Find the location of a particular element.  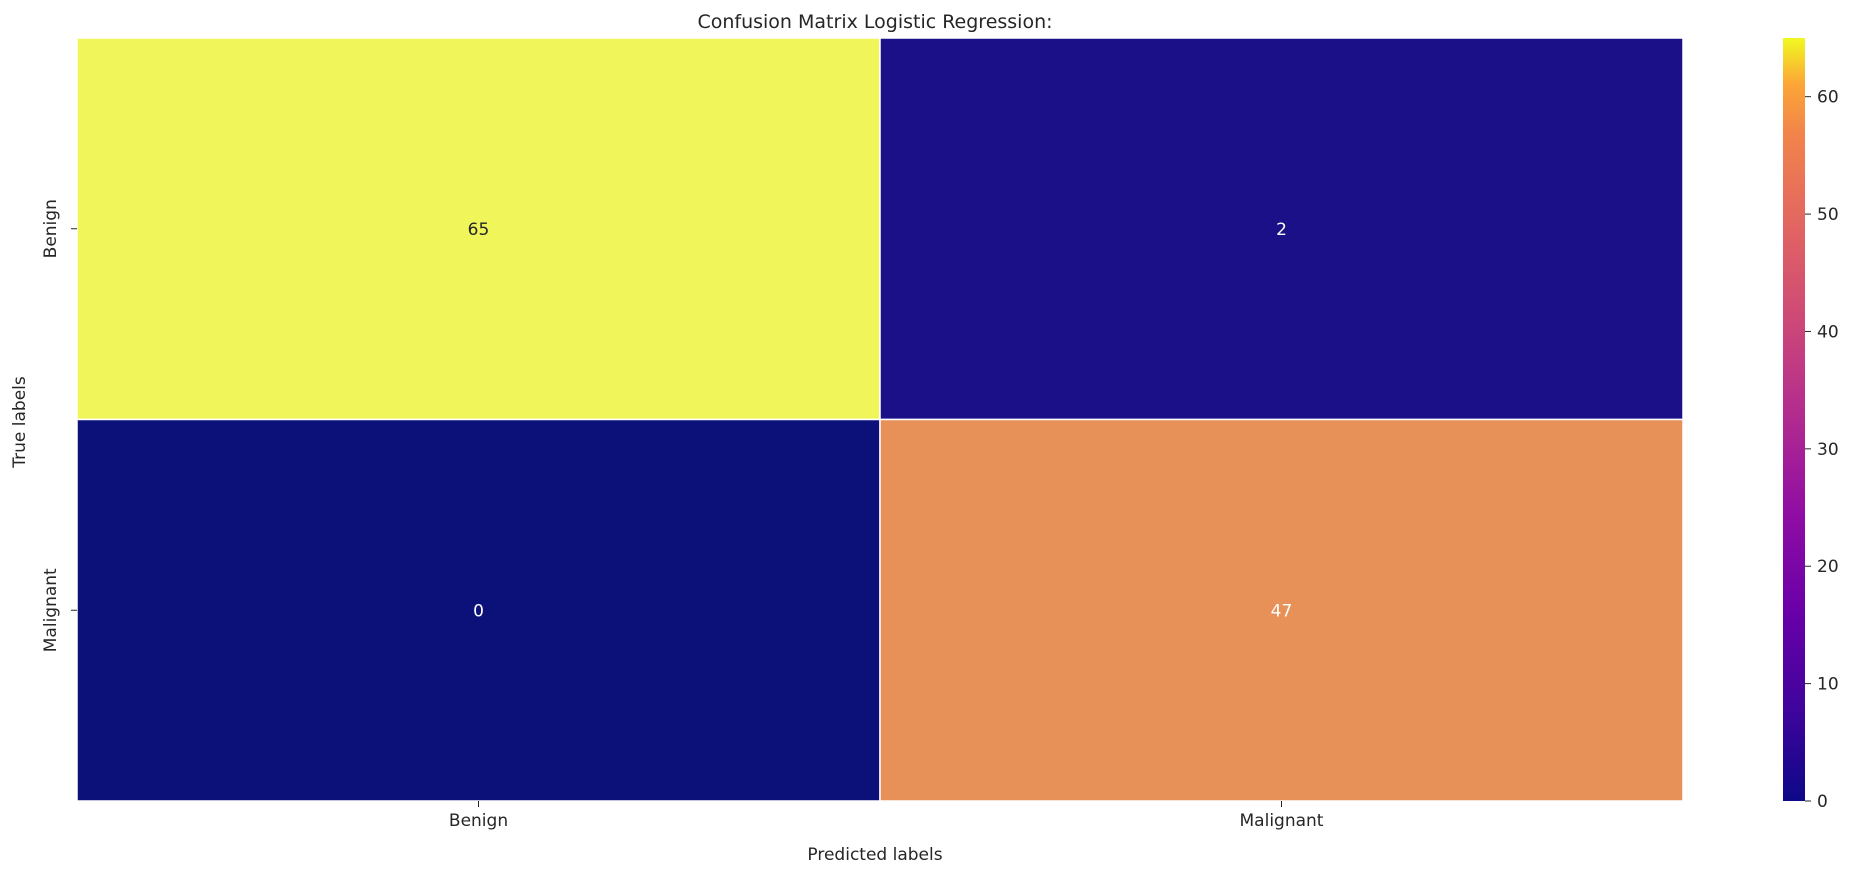

colorbar-ticks: 0 10 20 30 40 50 60 is located at coordinates (1822, 450).